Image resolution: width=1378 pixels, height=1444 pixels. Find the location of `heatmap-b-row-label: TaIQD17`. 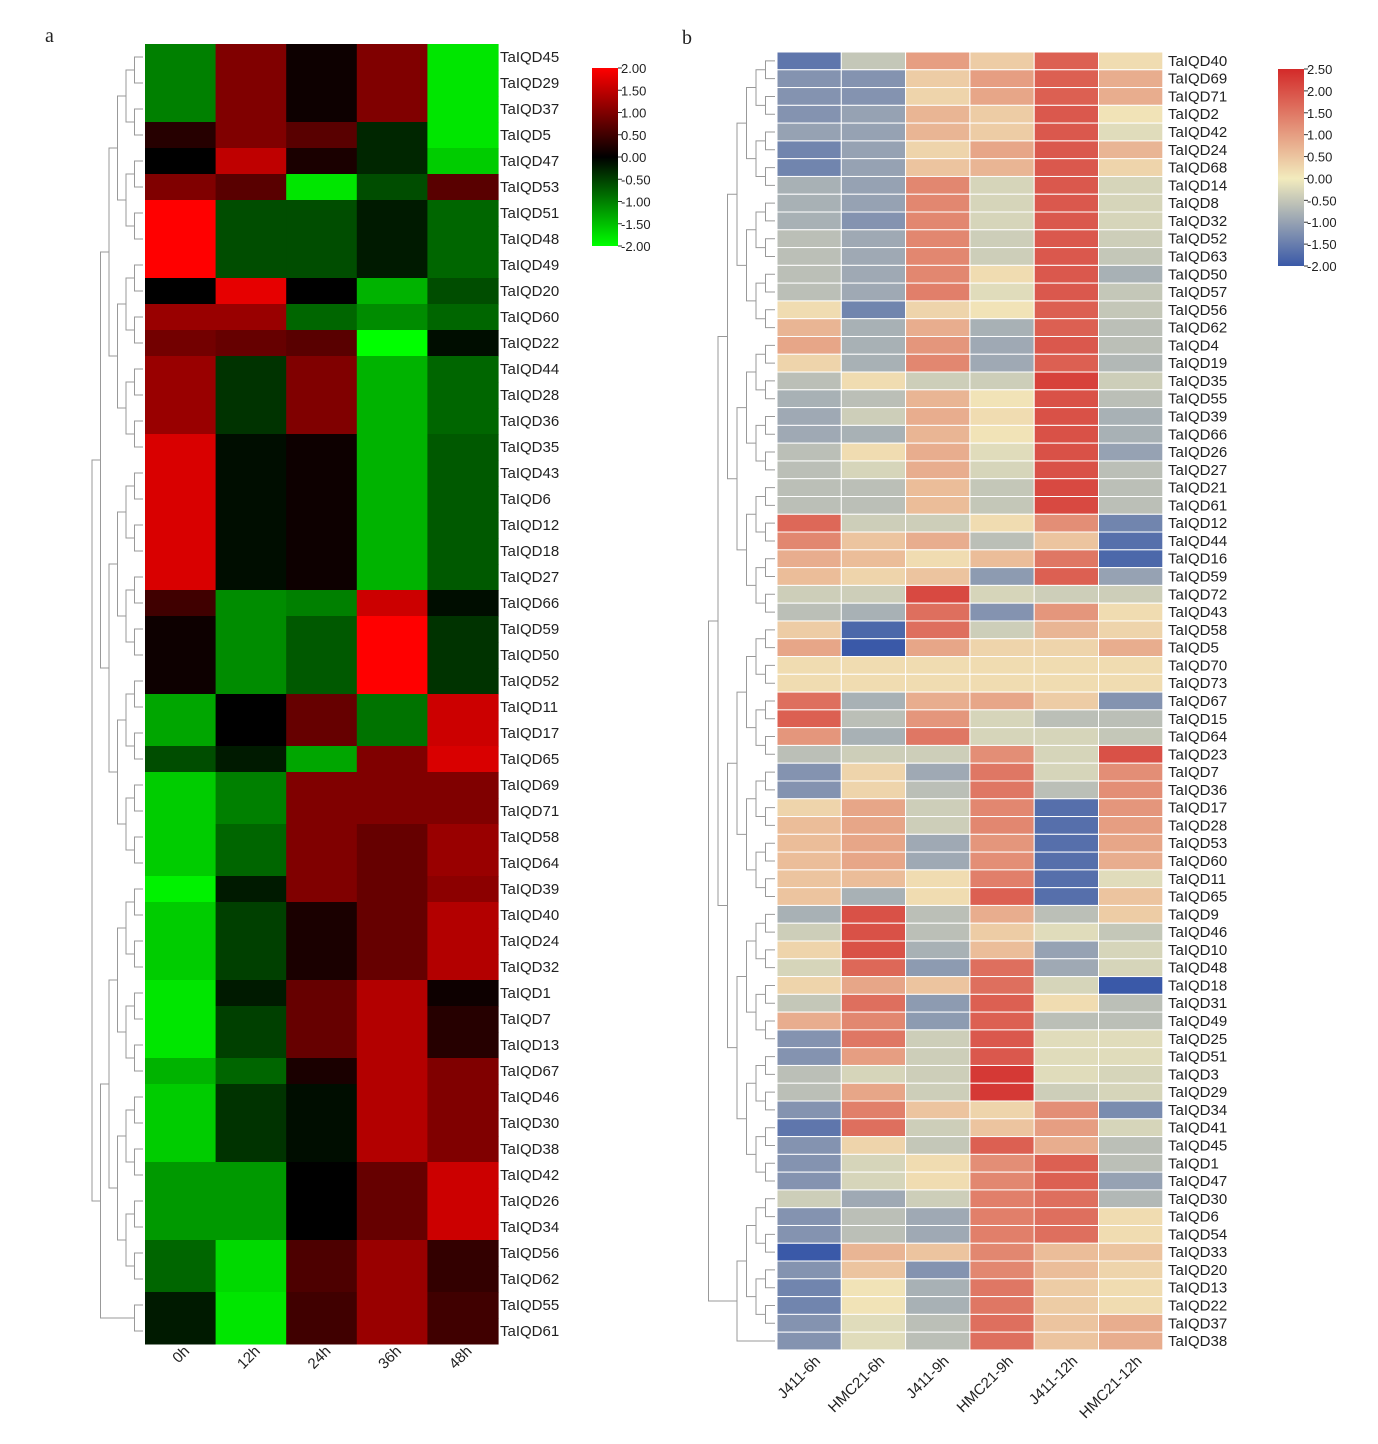

heatmap-b-row-label: TaIQD17 is located at coordinates (1197, 808).